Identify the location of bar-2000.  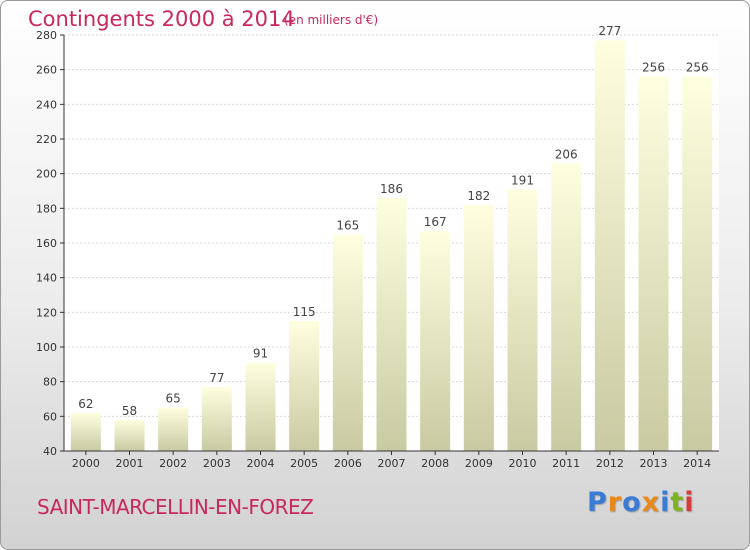
(85, 431).